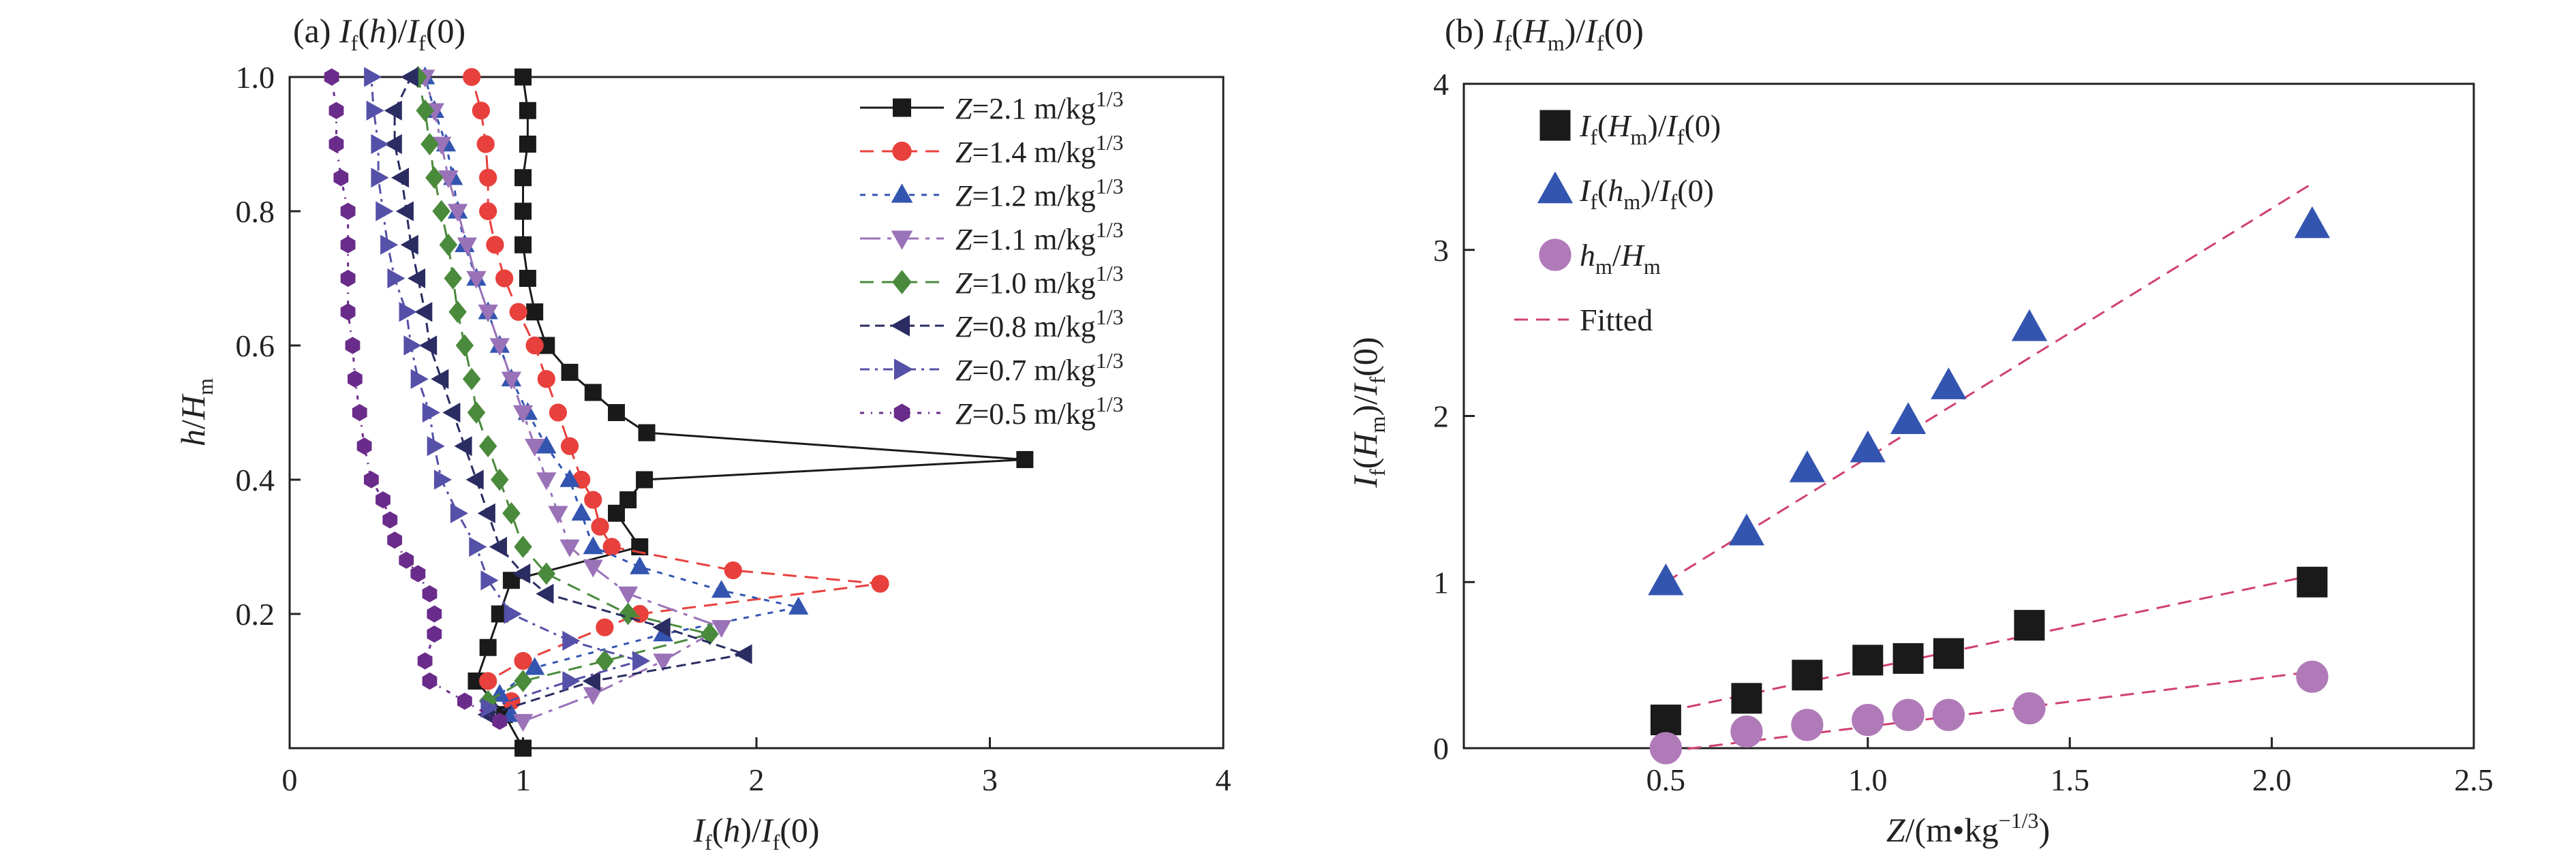  What do you see at coordinates (2474, 779) in the screenshot?
I see `x-tick-label: 2.5` at bounding box center [2474, 779].